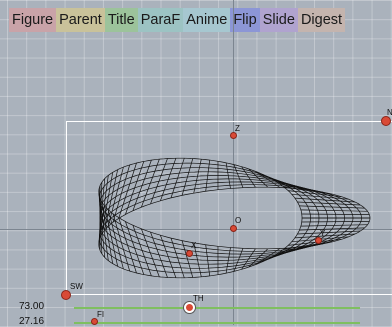 This screenshot has height=327, width=392. I want to click on tab-slide: Slide, so click(278, 20).